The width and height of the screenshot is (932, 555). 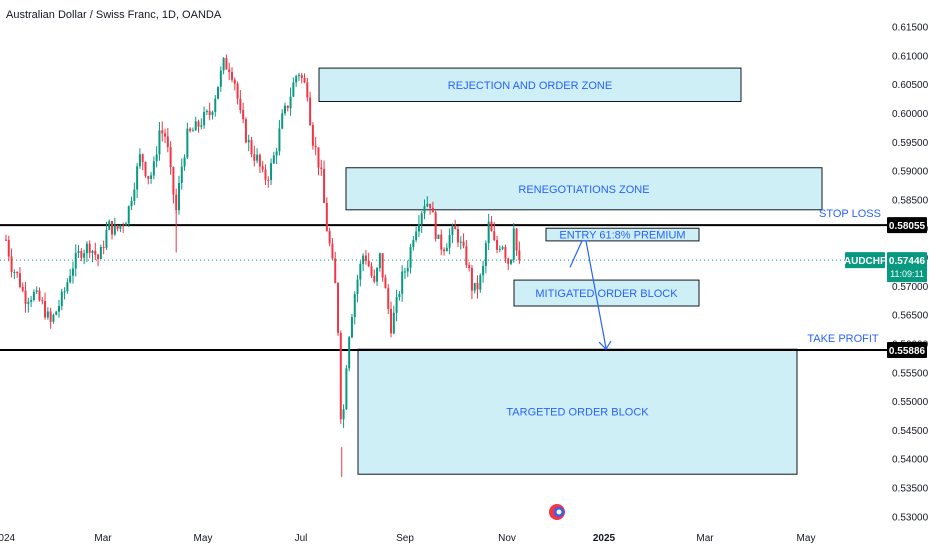 What do you see at coordinates (910, 172) in the screenshot?
I see `price-tick-label: 0.59000` at bounding box center [910, 172].